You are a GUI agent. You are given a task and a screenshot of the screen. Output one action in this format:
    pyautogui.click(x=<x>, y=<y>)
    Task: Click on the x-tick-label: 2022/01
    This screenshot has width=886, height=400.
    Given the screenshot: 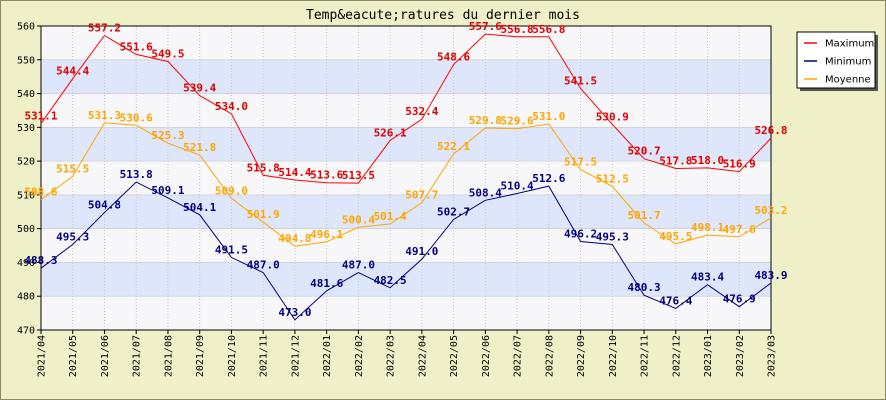 What is the action you would take?
    pyautogui.click(x=327, y=356)
    